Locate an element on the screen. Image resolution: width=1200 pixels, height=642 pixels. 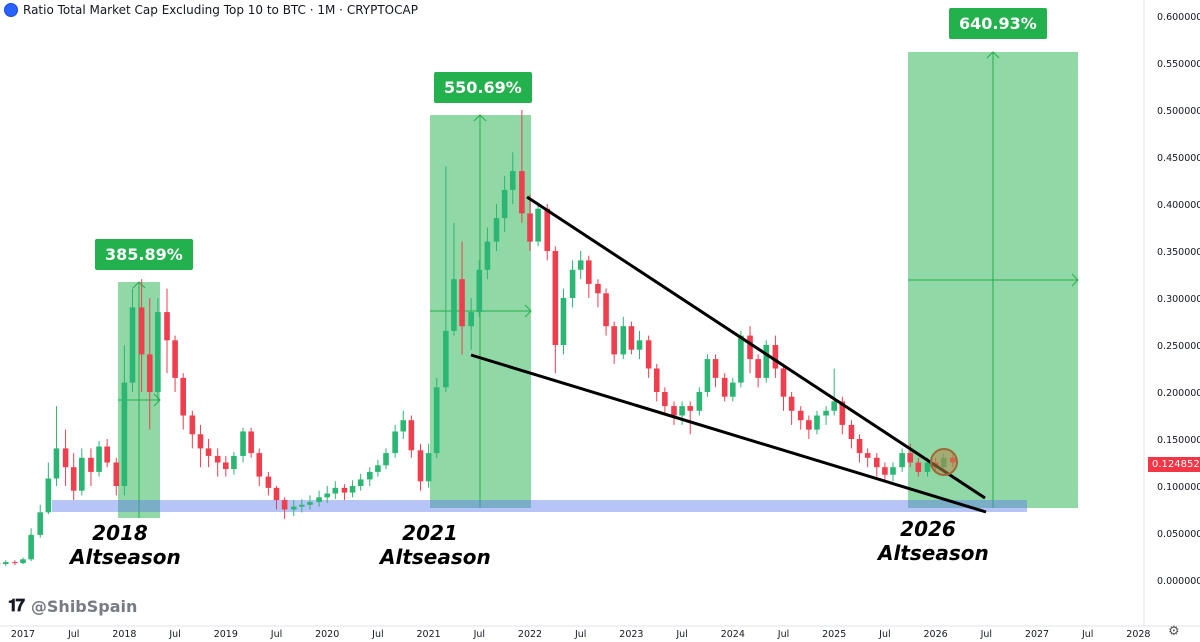
settings-gear-icon: ⚙ is located at coordinates (1174, 631).